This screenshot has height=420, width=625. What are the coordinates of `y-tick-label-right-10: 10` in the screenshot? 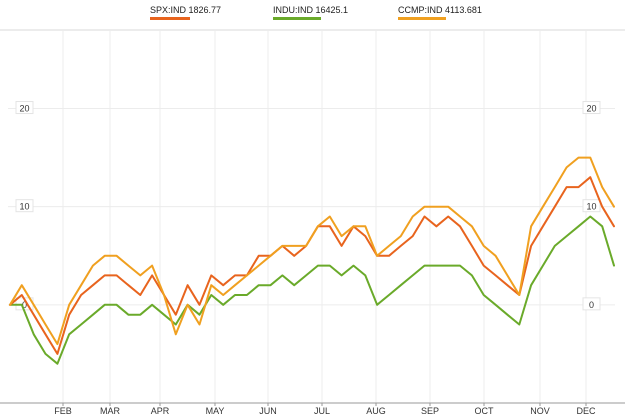 It's located at (591, 207).